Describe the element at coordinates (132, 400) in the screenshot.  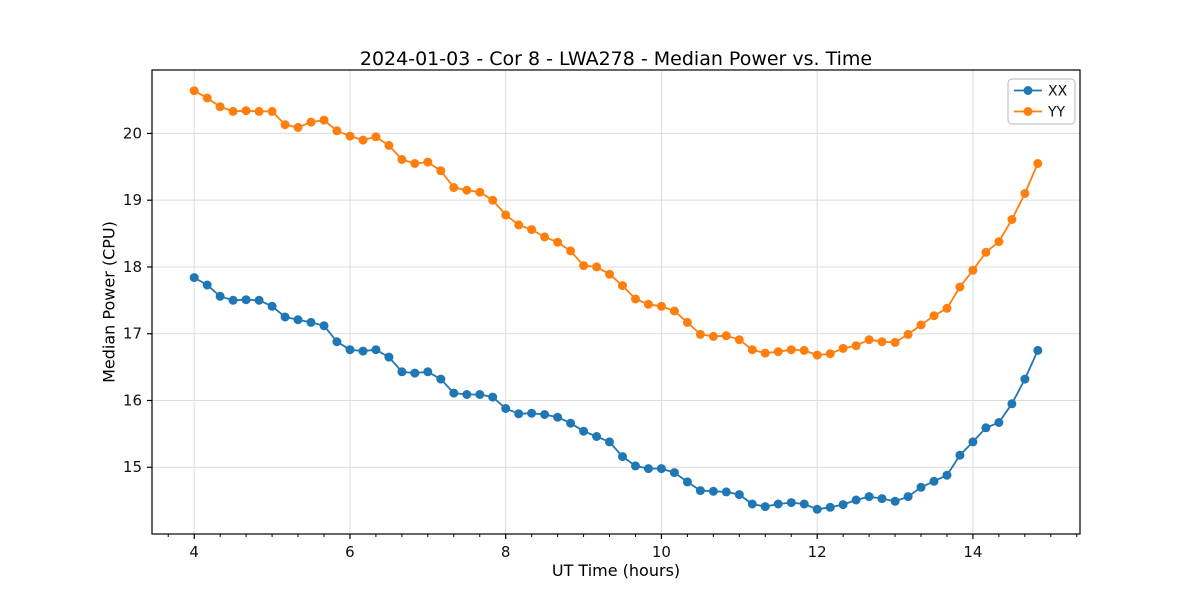
I see `y-tick-label: 16` at that location.